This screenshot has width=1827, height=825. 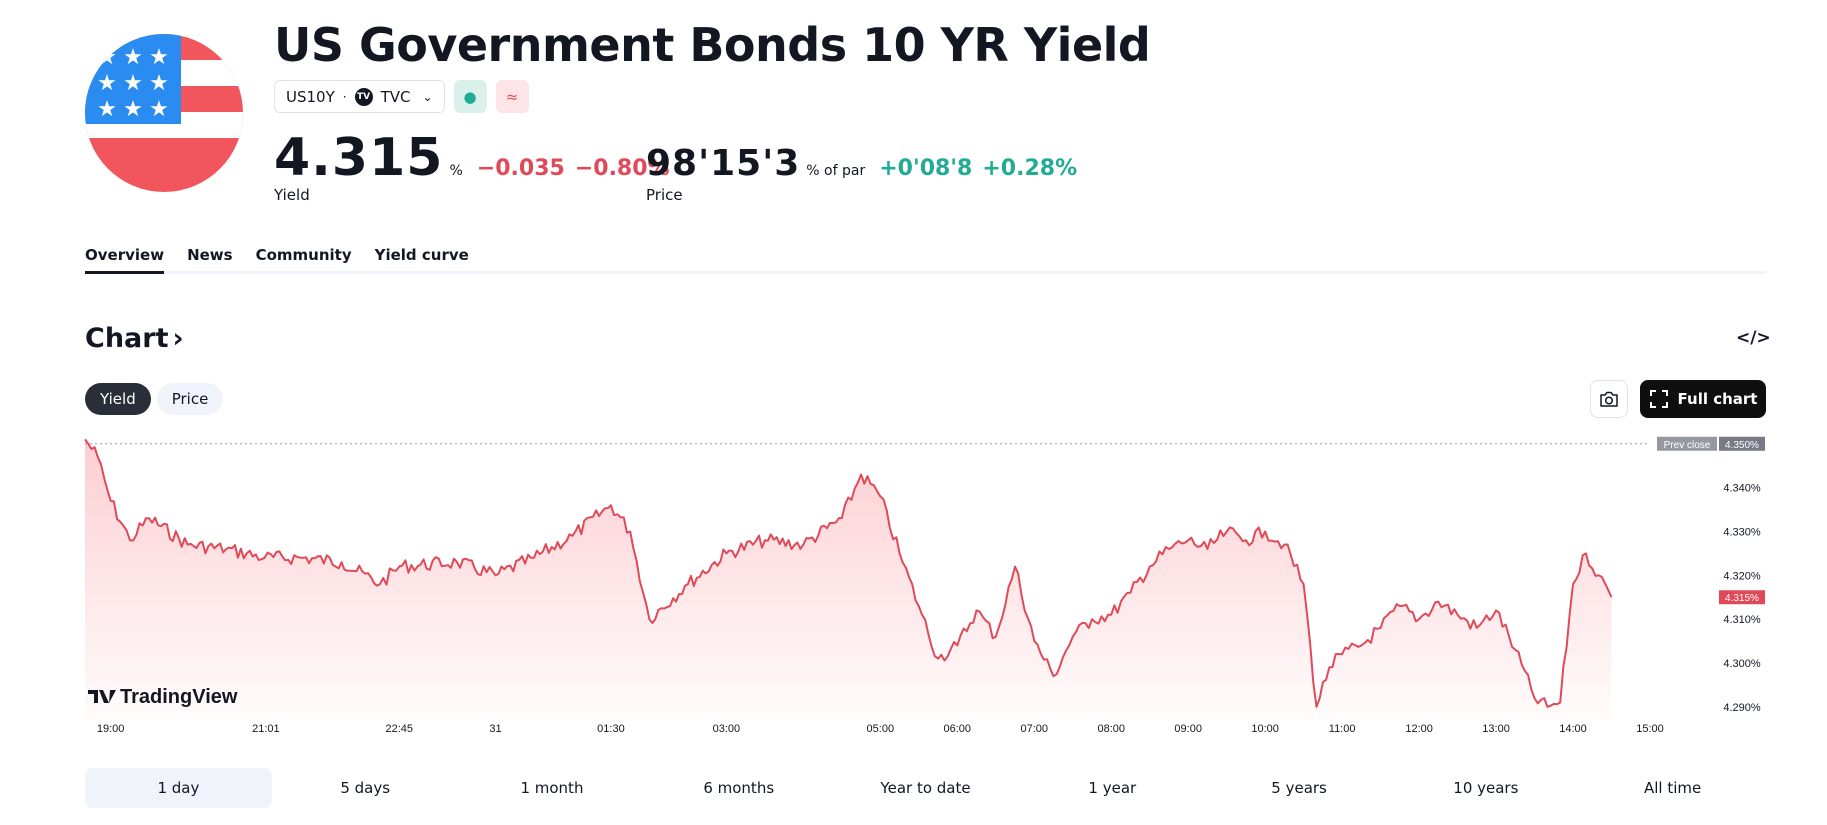 What do you see at coordinates (622, 168) in the screenshot?
I see `yield-change-percent: −0.80%` at bounding box center [622, 168].